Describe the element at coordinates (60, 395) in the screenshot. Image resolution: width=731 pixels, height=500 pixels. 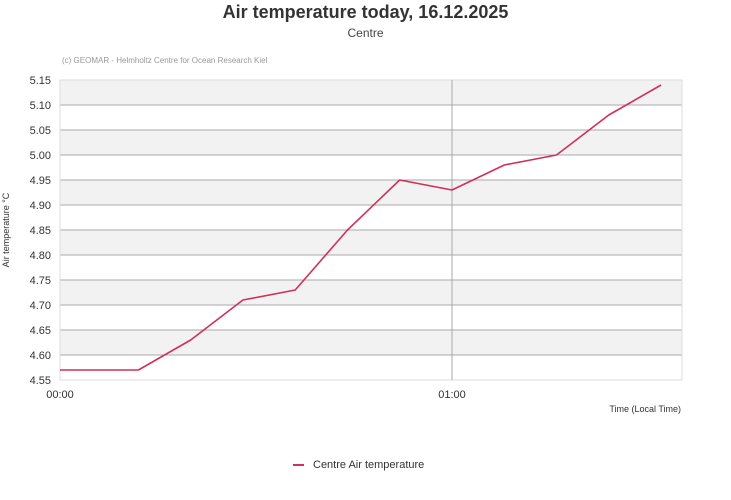
I see `svg-text: 00:00` at that location.